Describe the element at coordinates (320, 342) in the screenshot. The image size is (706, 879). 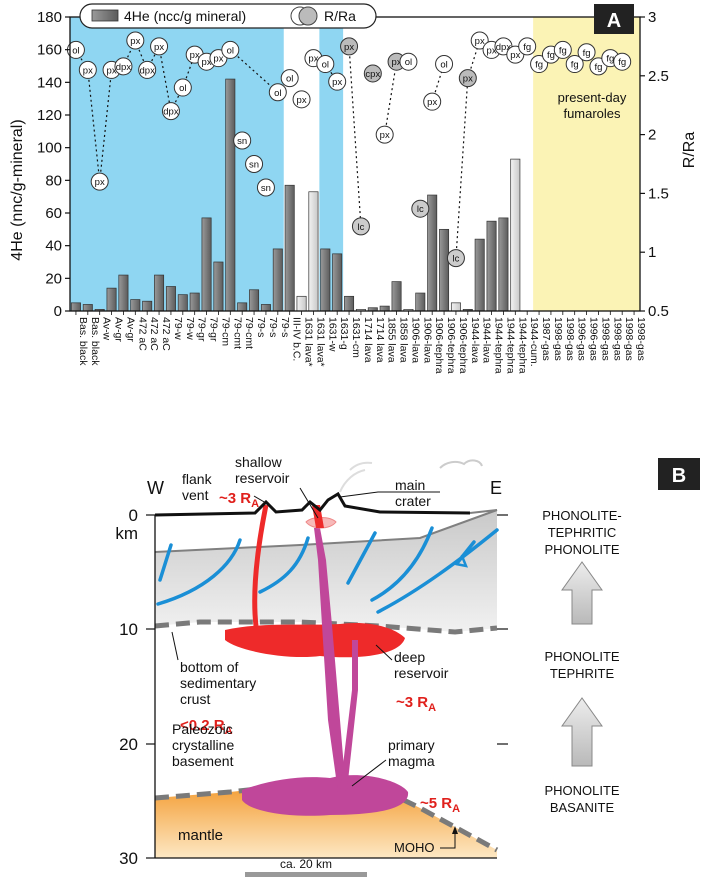
I see `x-tick-label-20: 1631 lava*` at that location.